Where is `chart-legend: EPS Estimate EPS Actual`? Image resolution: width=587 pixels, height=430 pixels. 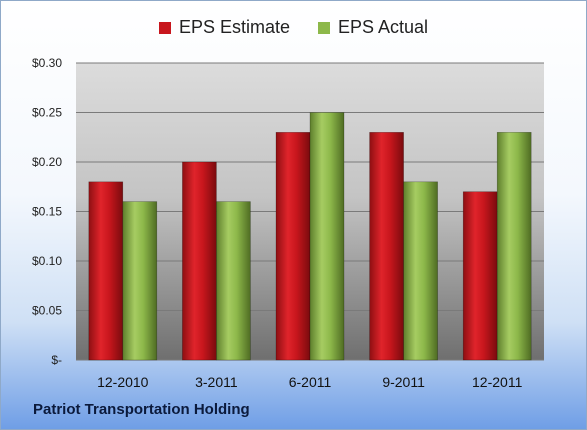 chart-legend: EPS Estimate EPS Actual is located at coordinates (293, 27).